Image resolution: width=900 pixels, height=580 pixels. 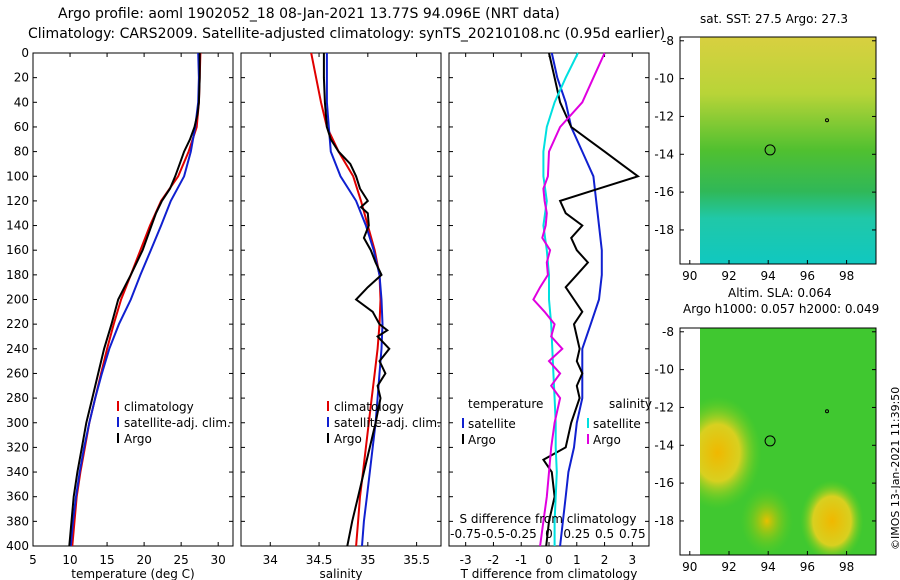 What do you see at coordinates (505, 404) in the screenshot?
I see `legend-temperature-title: temperature` at bounding box center [505, 404].